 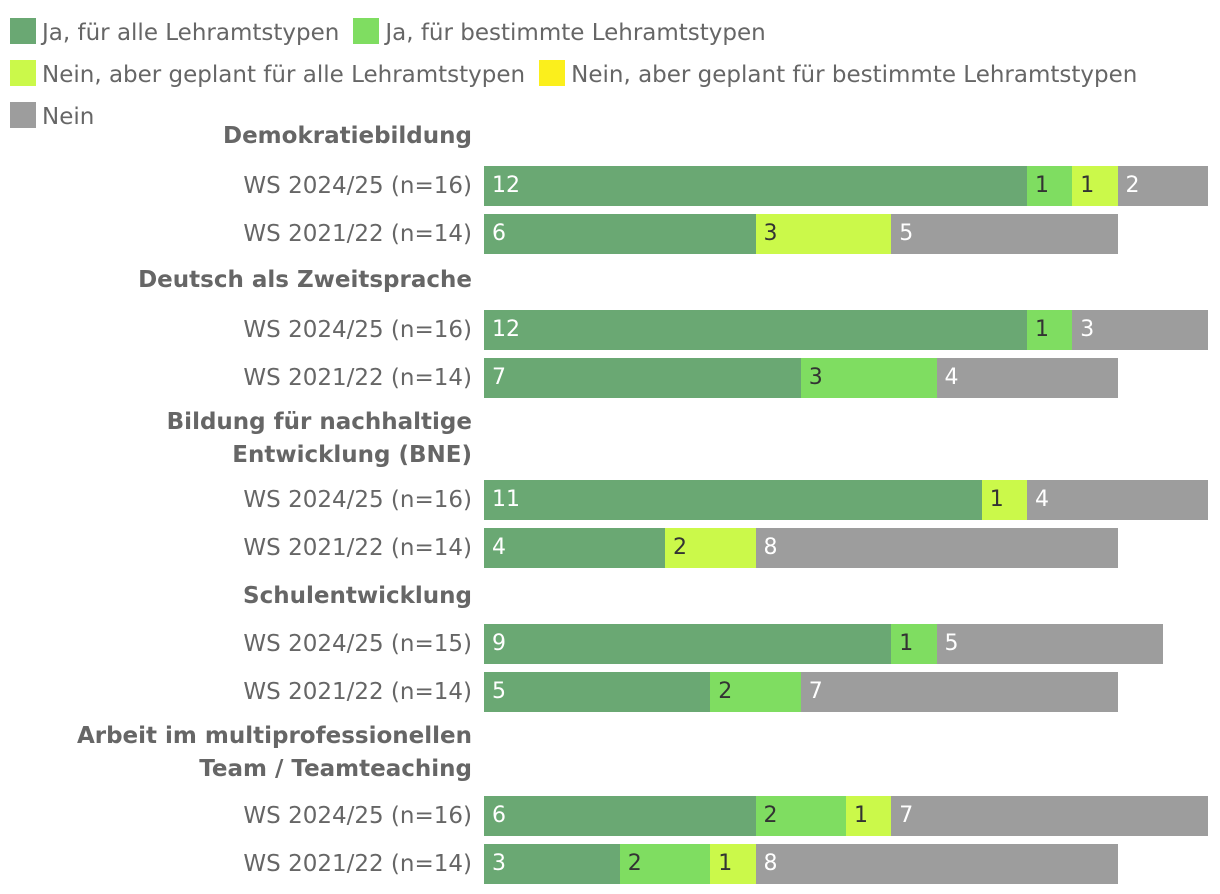 What do you see at coordinates (68, 117) in the screenshot?
I see `legend-label: Nein` at bounding box center [68, 117].